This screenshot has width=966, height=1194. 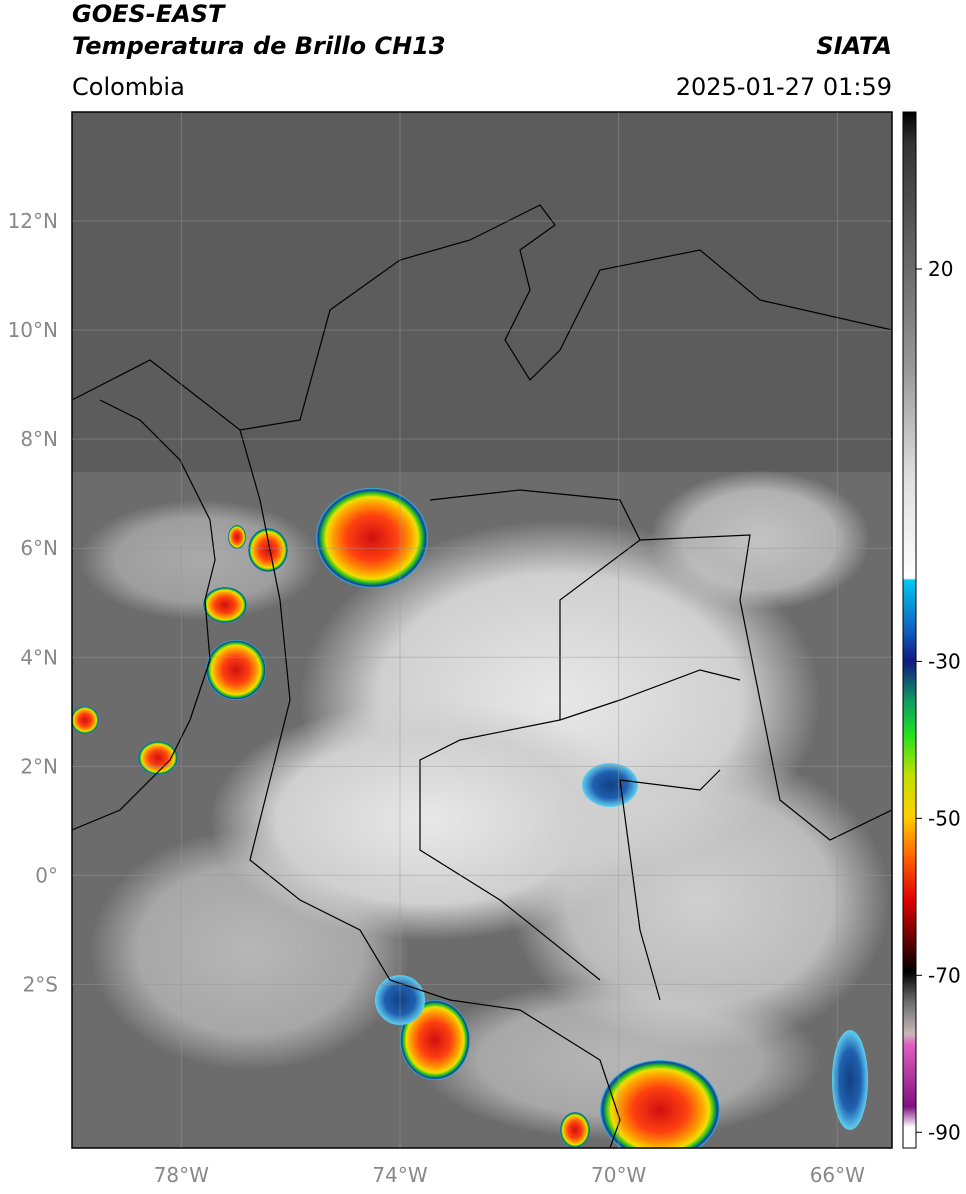 I want to click on lon-tick-label: 74°W, so click(x=399, y=1175).